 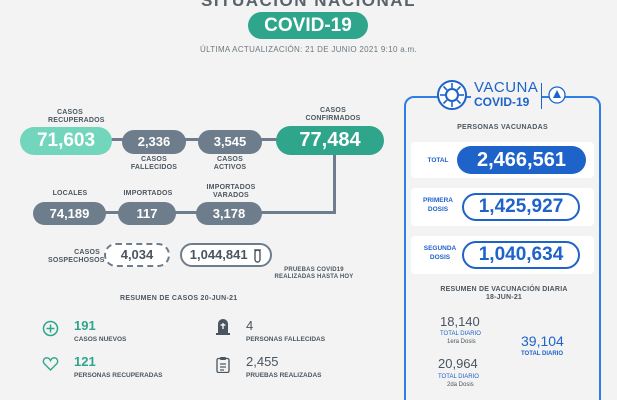 I want to click on covid-badge: COVID-19, so click(x=308, y=25).